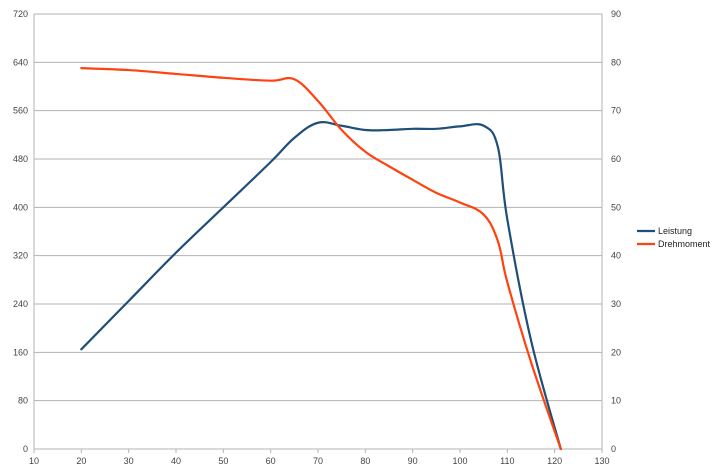 Image resolution: width=712 pixels, height=475 pixels. What do you see at coordinates (459, 461) in the screenshot?
I see `x-axis-tick-label: 100` at bounding box center [459, 461].